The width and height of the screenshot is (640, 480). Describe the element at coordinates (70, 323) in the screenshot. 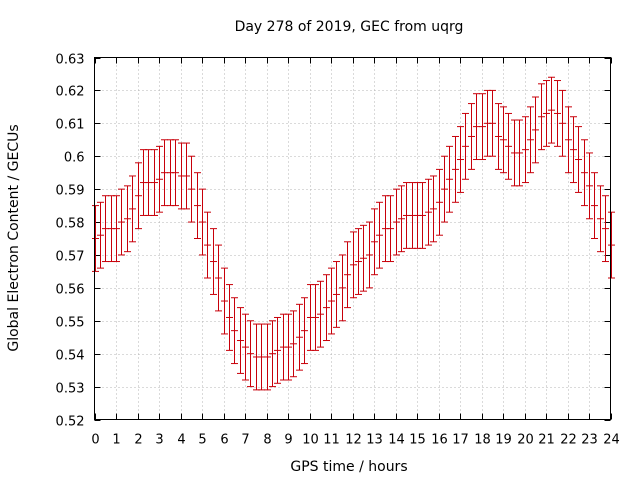

I see `y-tick-label: 0.55` at that location.